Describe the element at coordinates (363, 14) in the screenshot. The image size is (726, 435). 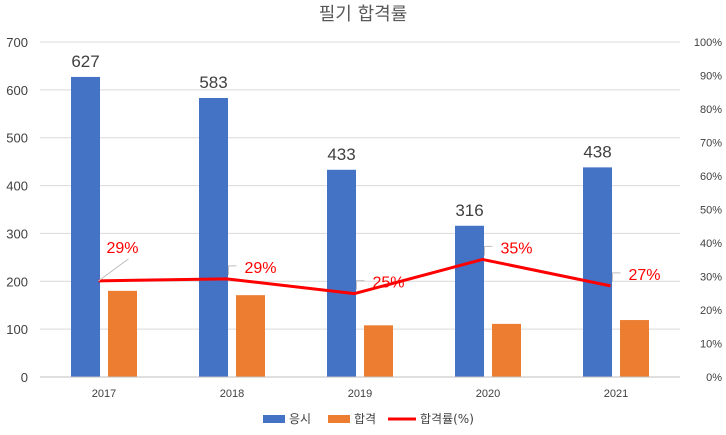
I see `chart-title: 필기 합격률` at that location.